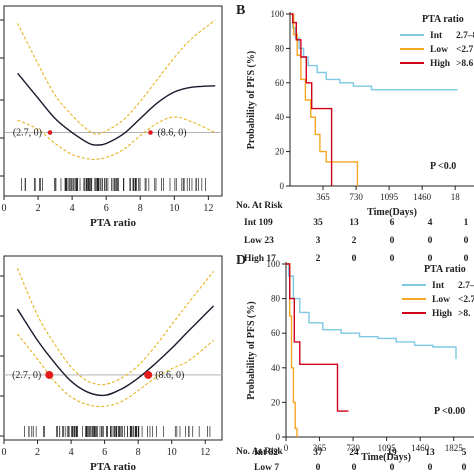 The width and height of the screenshot is (474, 474). I want to click on x-axis-label: Time(Days), so click(386, 457).